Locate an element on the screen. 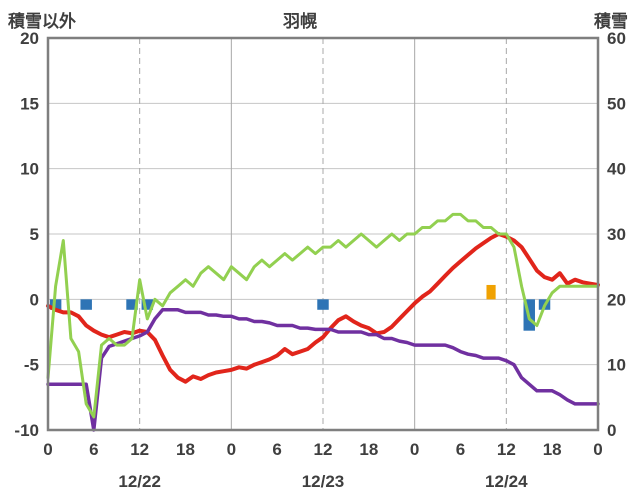  x-date-label: 12/22 is located at coordinates (139, 481).